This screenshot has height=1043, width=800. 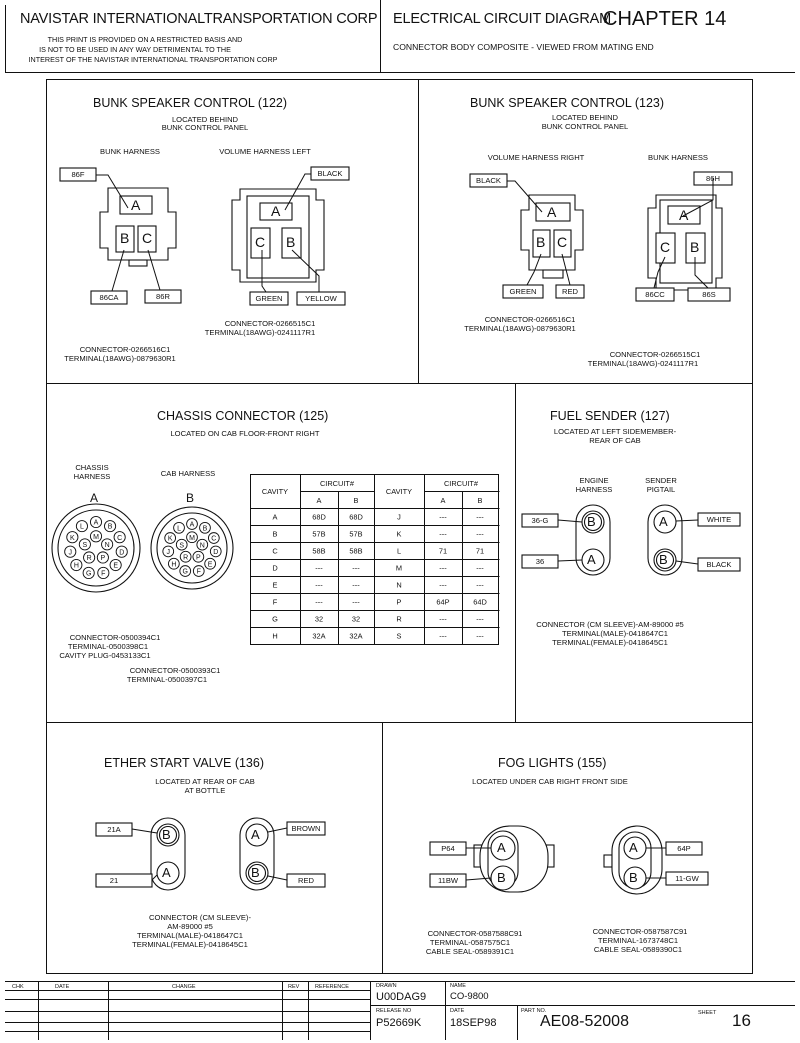 What do you see at coordinates (398, 585) in the screenshot?
I see `table-cell-cavity-N: N` at bounding box center [398, 585].